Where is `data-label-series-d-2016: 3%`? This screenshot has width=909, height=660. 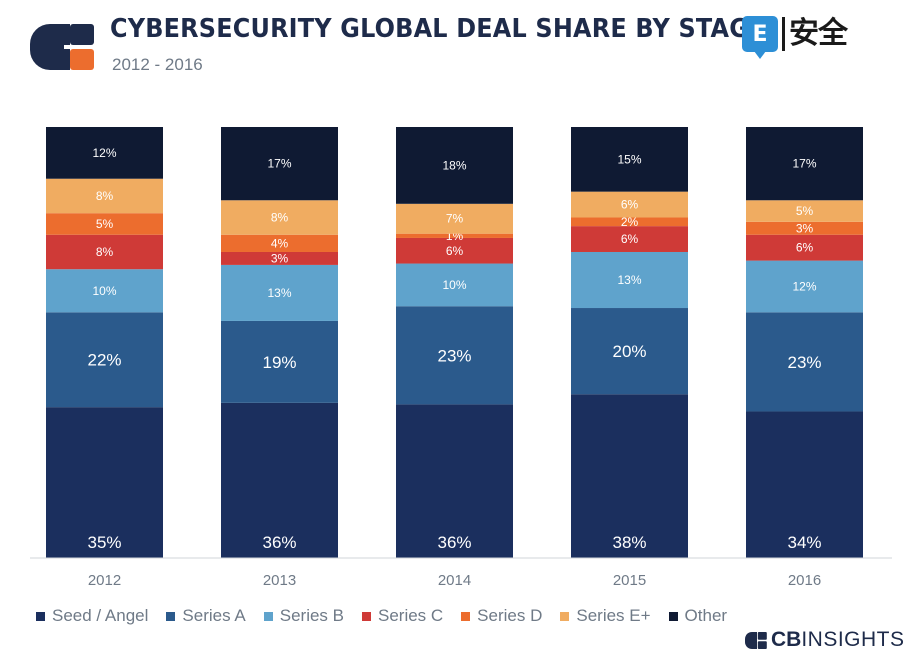
data-label-series-d-2016: 3% is located at coordinates (805, 228).